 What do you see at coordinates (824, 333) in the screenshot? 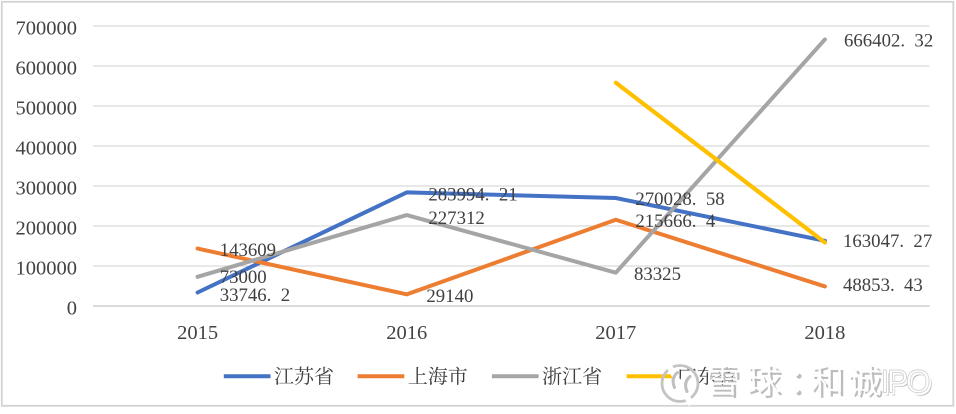
I see `svg-text: 2018` at bounding box center [824, 333].